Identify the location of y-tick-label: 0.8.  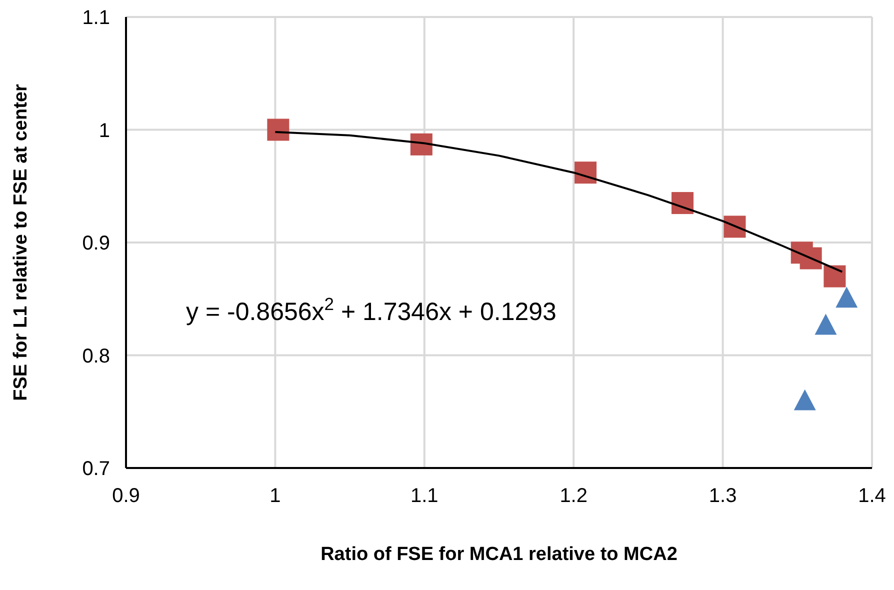
(96, 356).